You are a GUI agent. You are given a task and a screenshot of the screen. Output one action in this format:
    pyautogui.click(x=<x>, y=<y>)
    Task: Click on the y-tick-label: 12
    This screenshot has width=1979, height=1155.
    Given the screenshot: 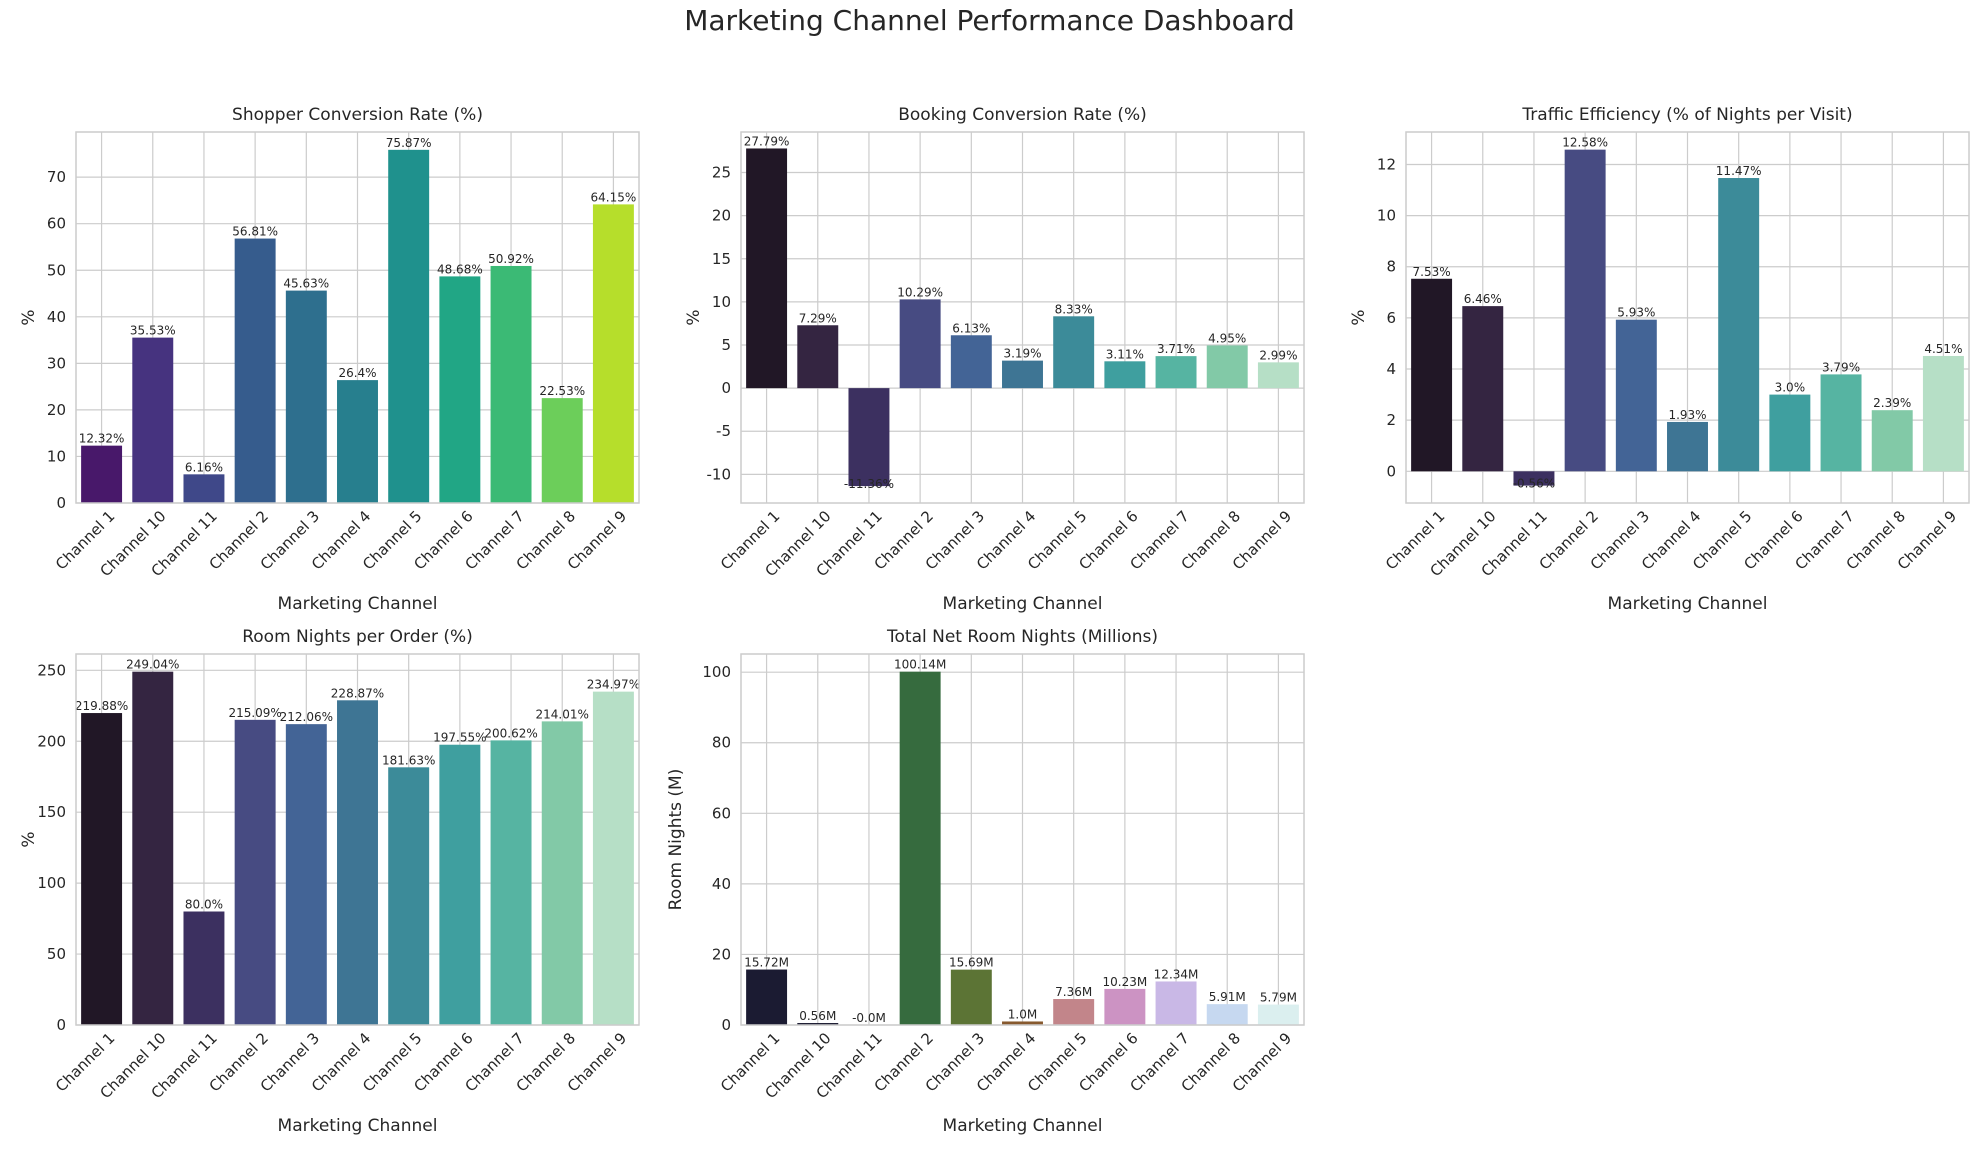 What is the action you would take?
    pyautogui.click(x=1386, y=164)
    